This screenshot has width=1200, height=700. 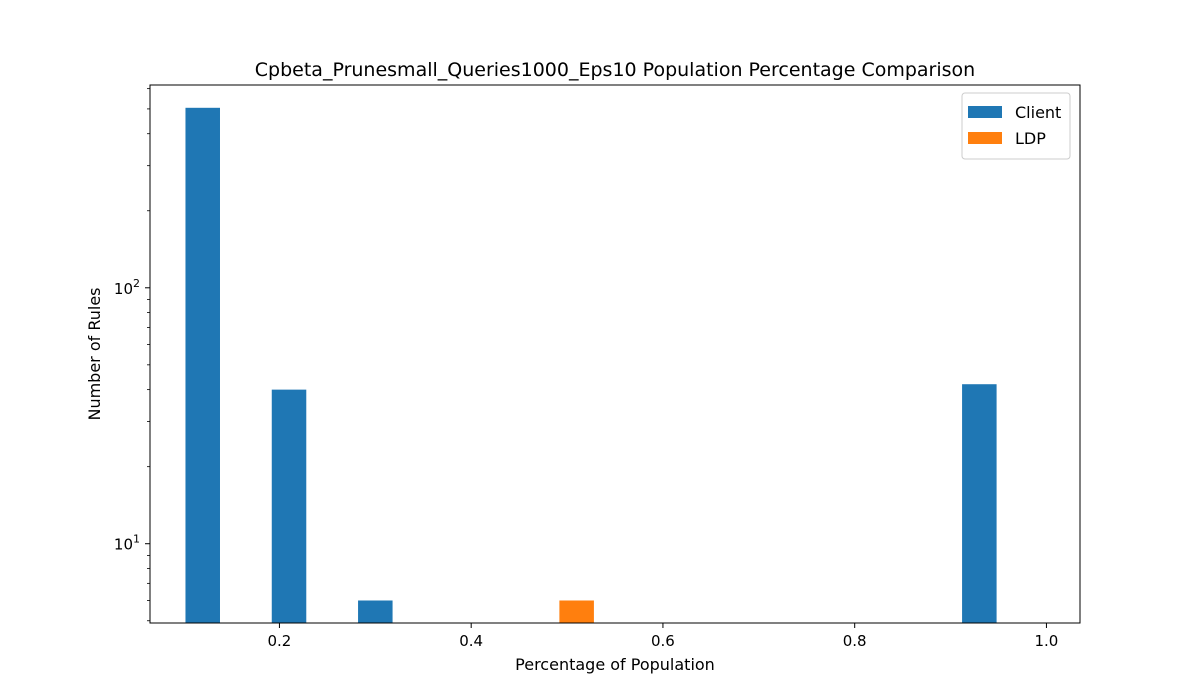 What do you see at coordinates (855, 641) in the screenshot?
I see `x-tick-label: 0.8` at bounding box center [855, 641].